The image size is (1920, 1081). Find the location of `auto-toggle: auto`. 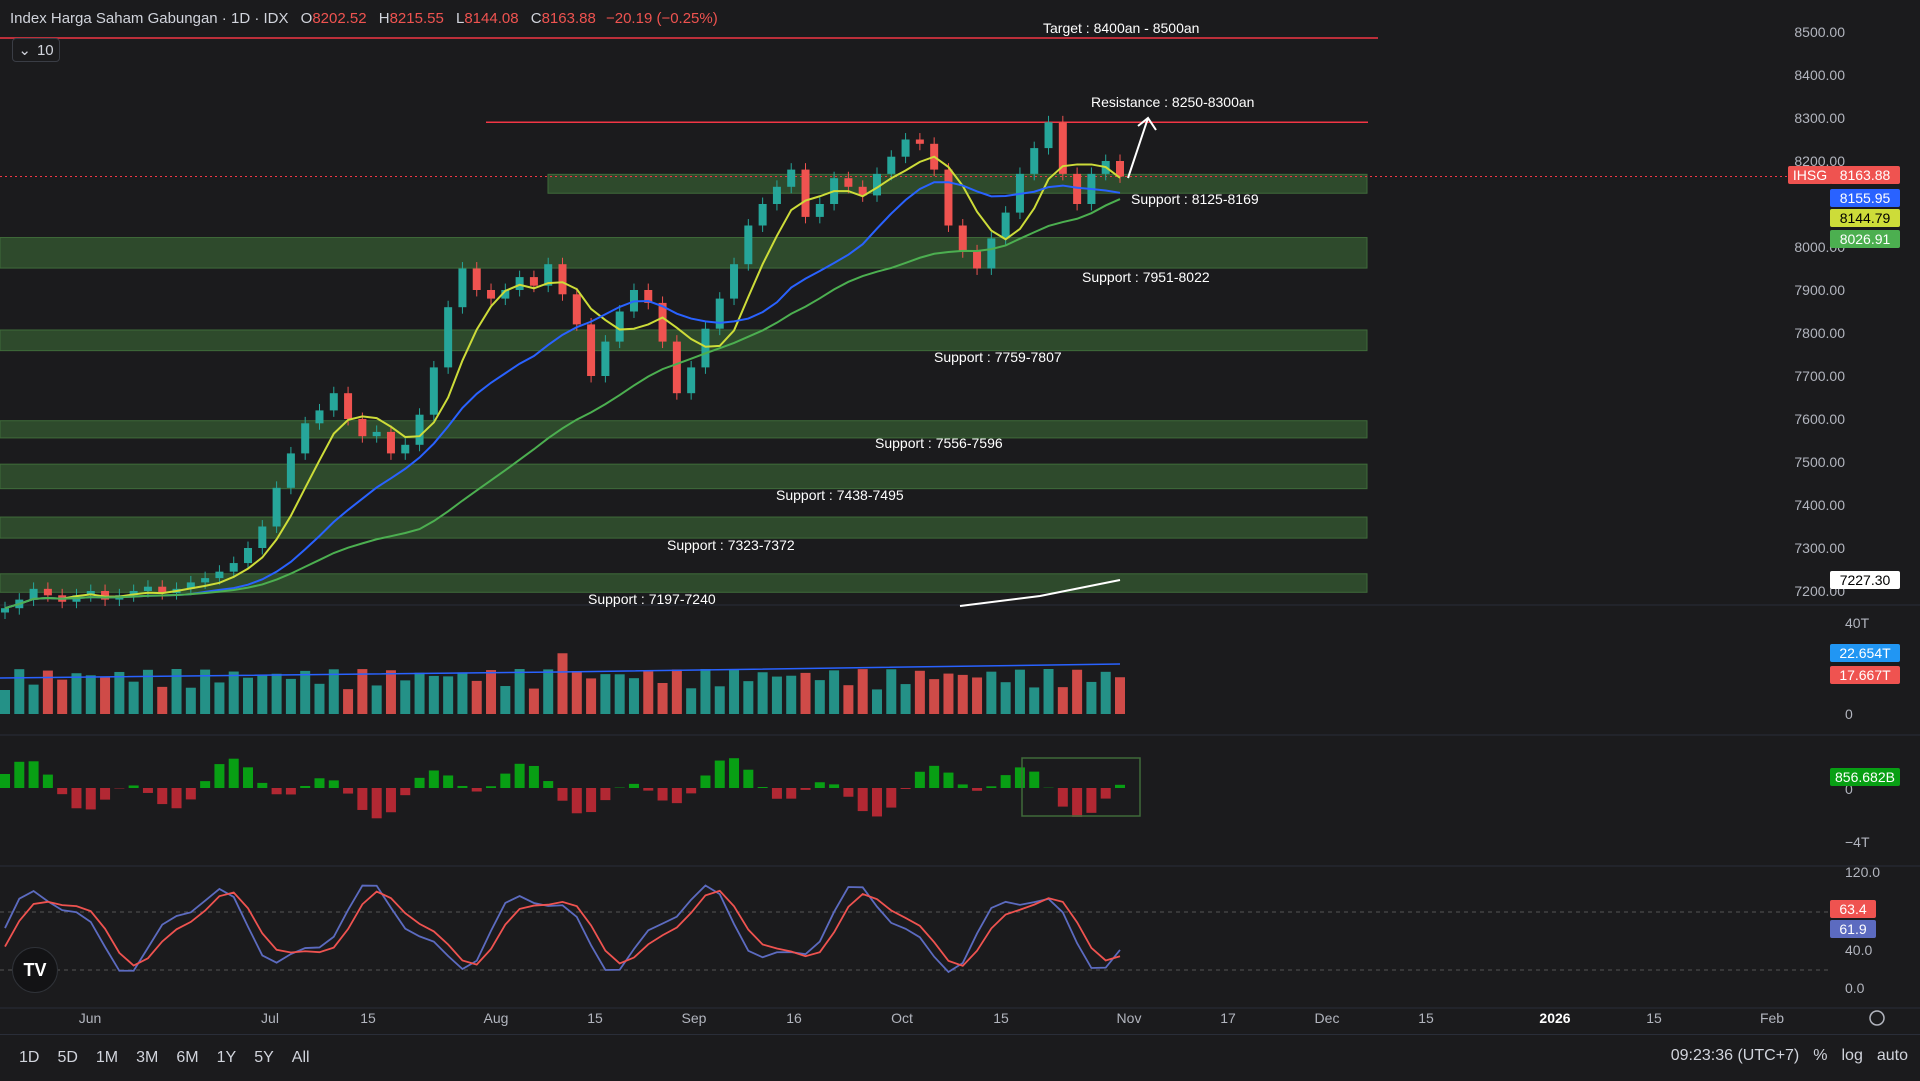

auto-toggle: auto is located at coordinates (1892, 1056).